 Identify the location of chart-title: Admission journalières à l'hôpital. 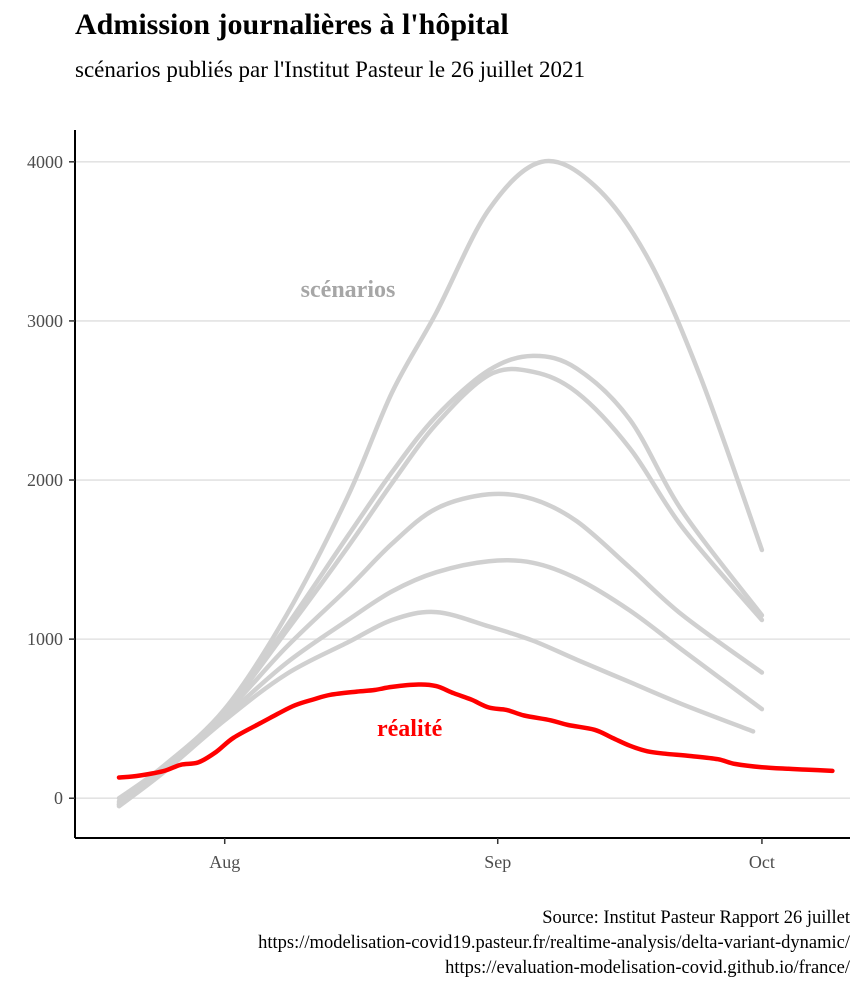
(292, 24).